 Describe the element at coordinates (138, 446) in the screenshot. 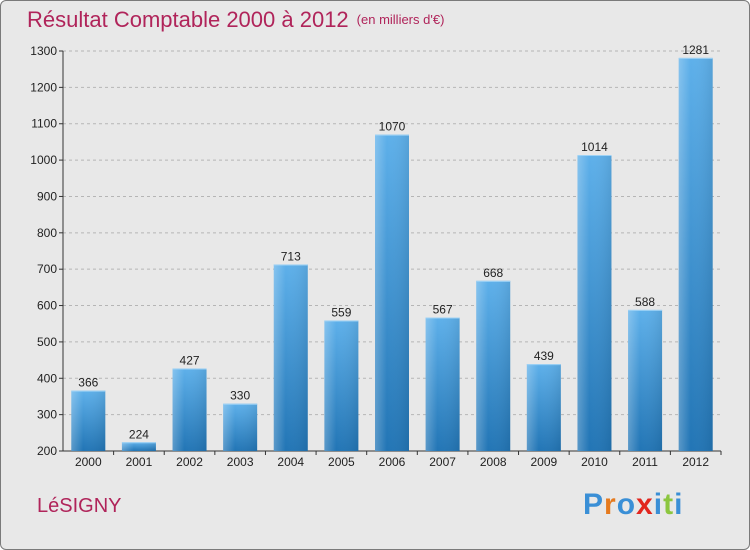

I see `bar-shade-2001` at that location.